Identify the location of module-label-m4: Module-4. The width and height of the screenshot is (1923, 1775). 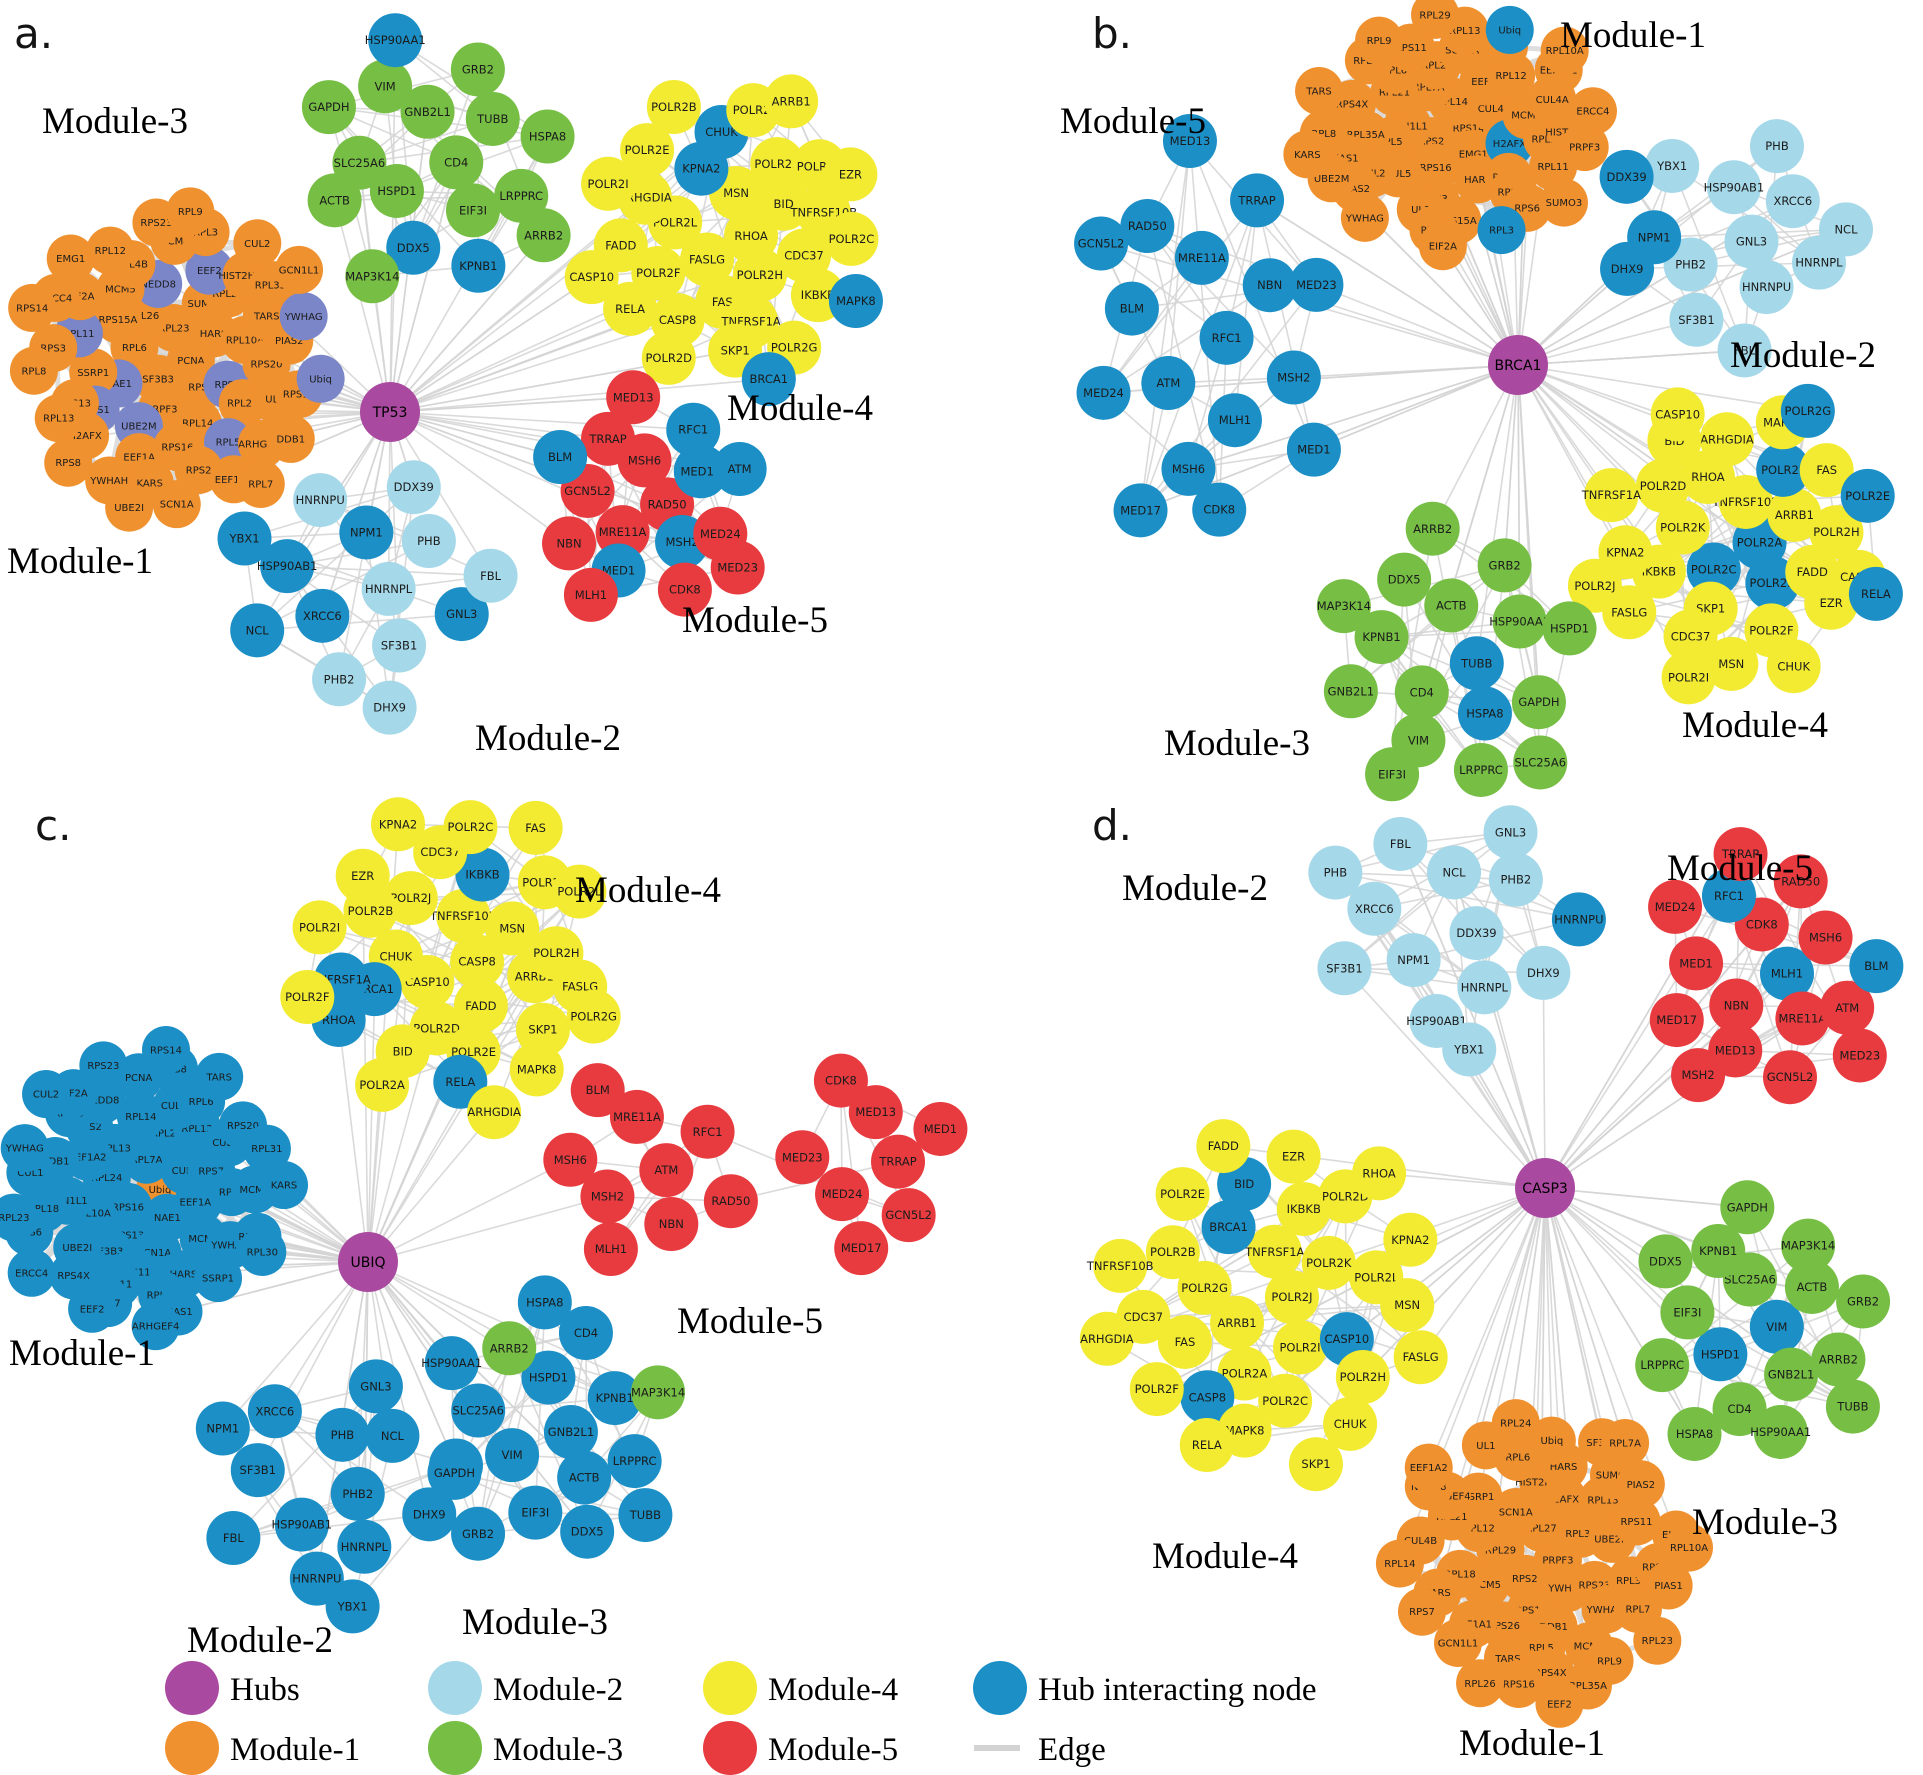
(648, 890).